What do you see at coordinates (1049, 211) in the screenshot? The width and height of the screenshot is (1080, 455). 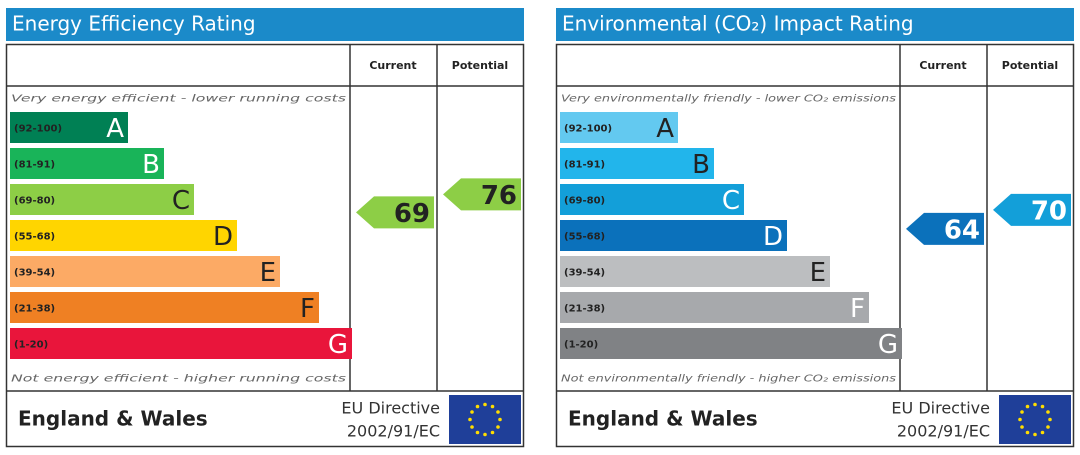 I see `rating-value: 70` at bounding box center [1049, 211].